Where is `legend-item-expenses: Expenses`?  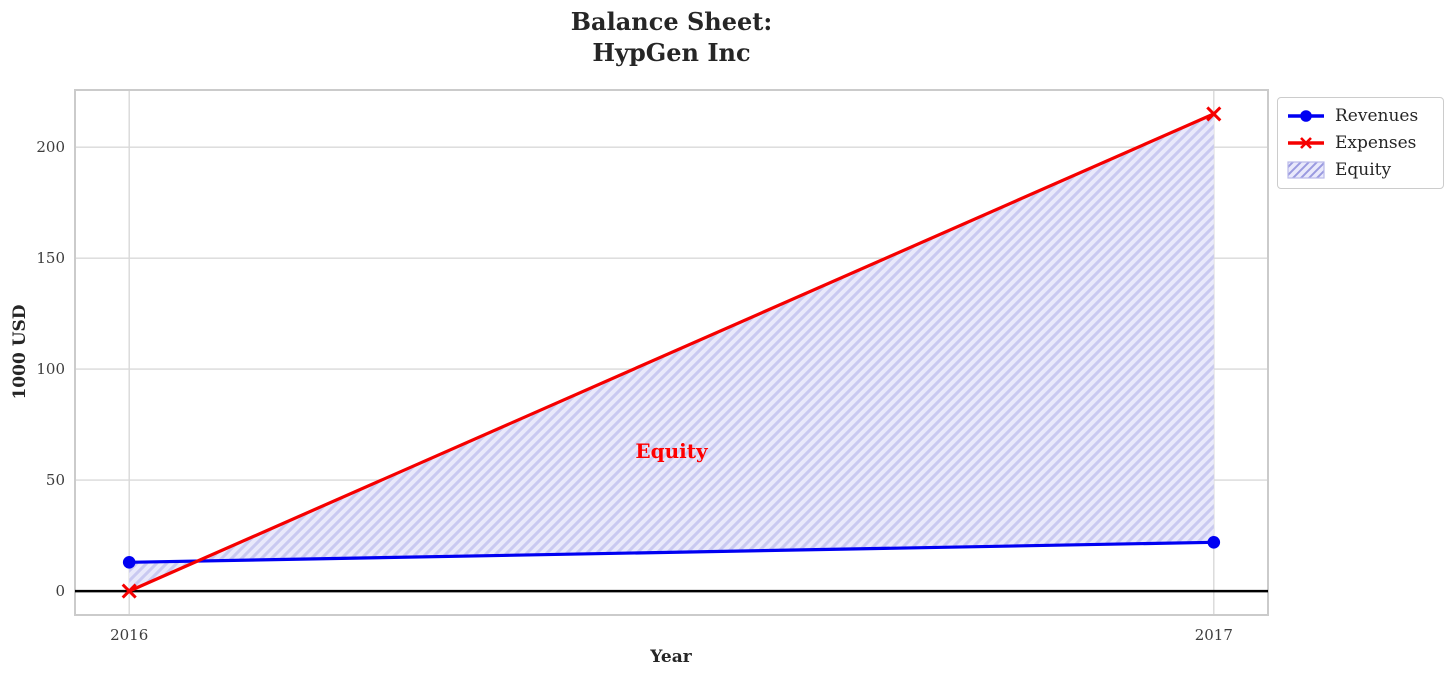 legend-item-expenses: Expenses is located at coordinates (1360, 143).